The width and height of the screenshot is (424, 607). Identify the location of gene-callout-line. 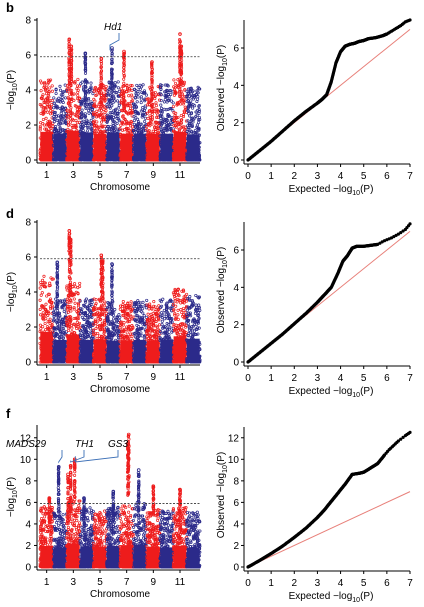
(114, 42).